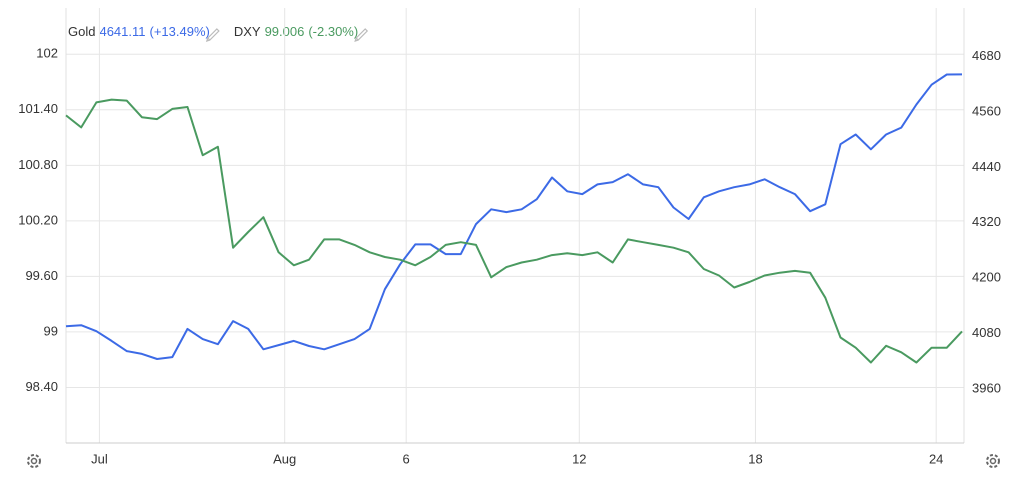 The height and width of the screenshot is (484, 1024). What do you see at coordinates (38, 108) in the screenshot?
I see `y-tick-label: 101.40` at bounding box center [38, 108].